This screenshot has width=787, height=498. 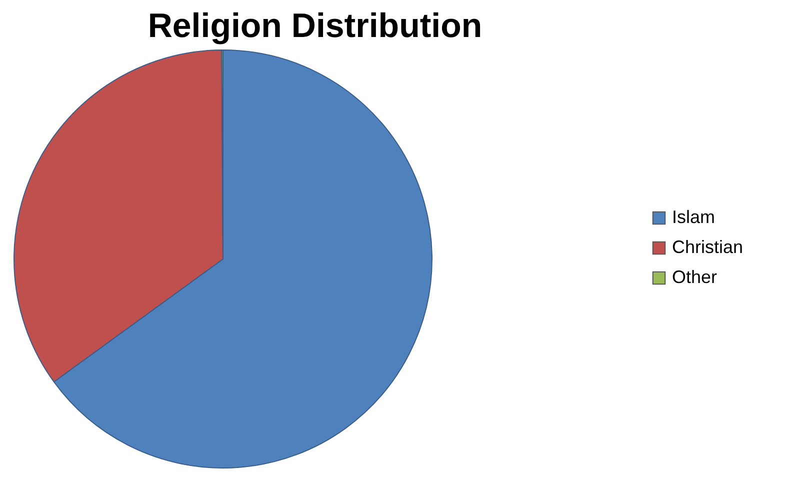 I want to click on legend-label: Islam, so click(x=694, y=217).